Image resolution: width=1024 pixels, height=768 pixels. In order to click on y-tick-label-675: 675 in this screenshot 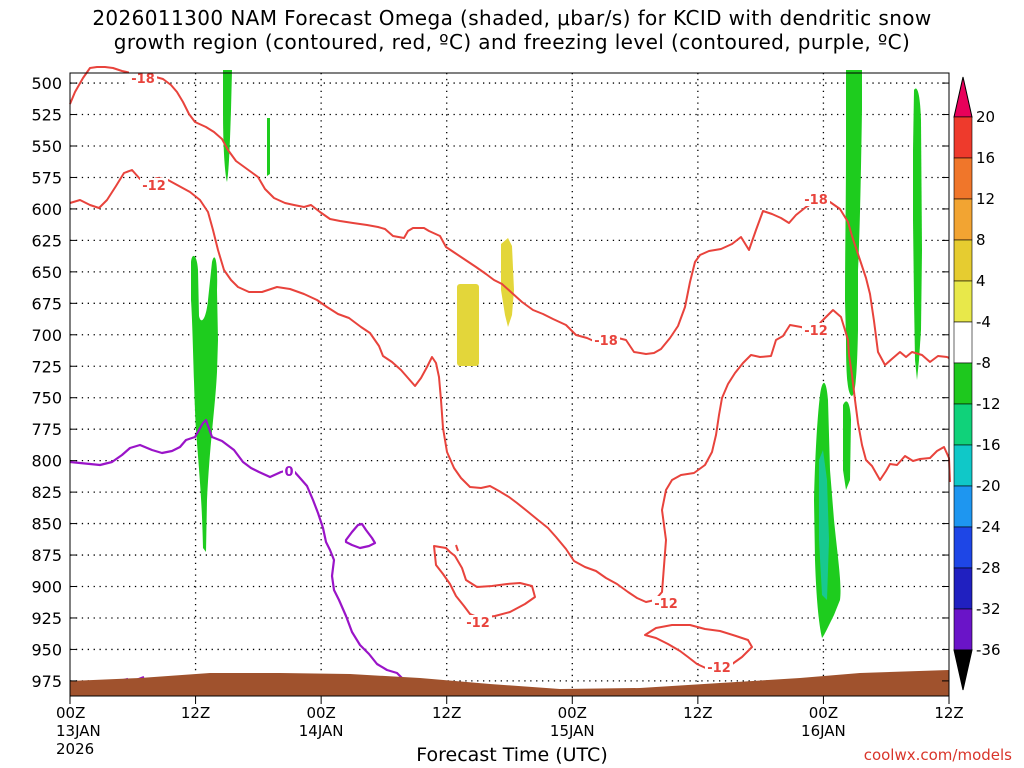, I will do `click(46, 303)`.